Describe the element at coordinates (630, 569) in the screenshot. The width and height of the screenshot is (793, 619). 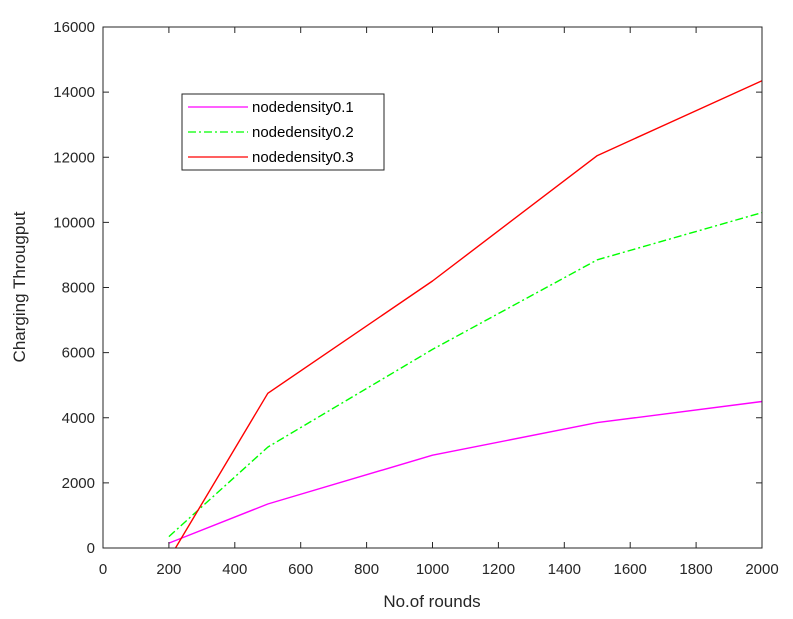
I see `x-tick-label: 1600` at that location.